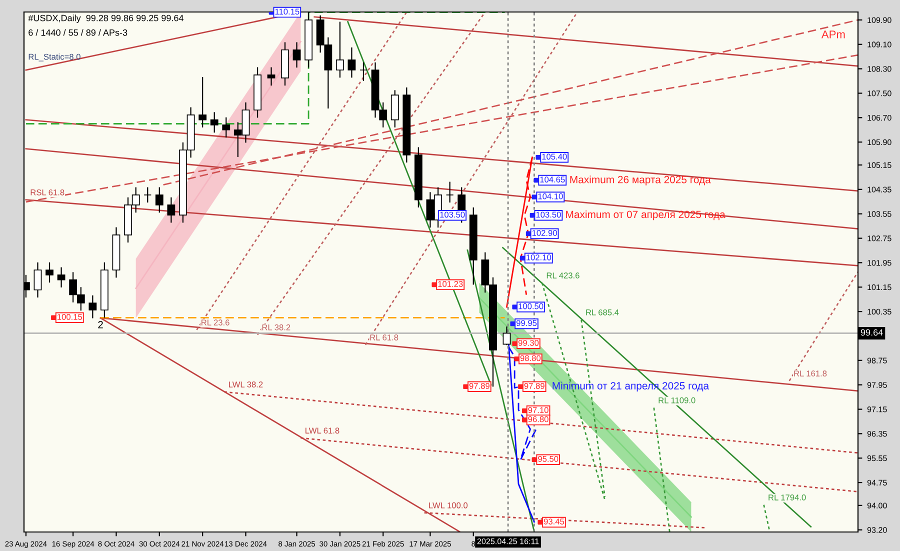 Image resolution: width=900 pixels, height=551 pixels. Describe the element at coordinates (877, 530) in the screenshot. I see `y-tick-label: 93.20` at that location.